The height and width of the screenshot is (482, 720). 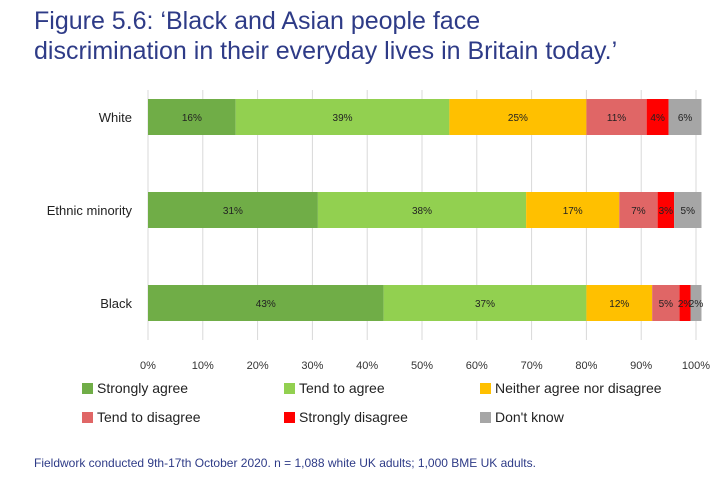 I want to click on category-label: Black, so click(x=116, y=303).